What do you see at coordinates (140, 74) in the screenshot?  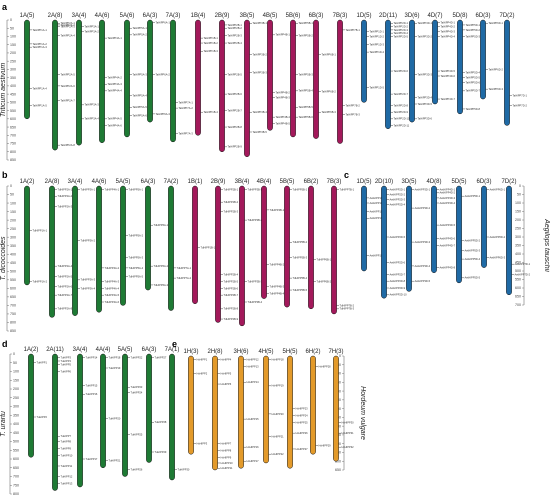 I see `gene-label: TaHIPP5A-3` at bounding box center [140, 74].